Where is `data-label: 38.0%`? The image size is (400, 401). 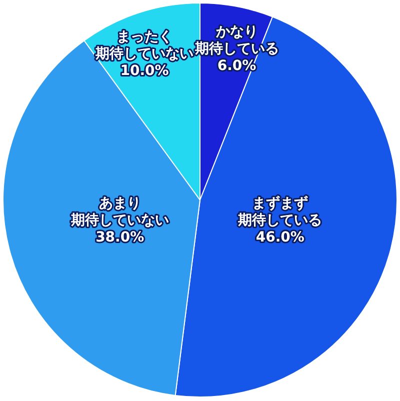
data-label: 38.0% is located at coordinates (120, 237).